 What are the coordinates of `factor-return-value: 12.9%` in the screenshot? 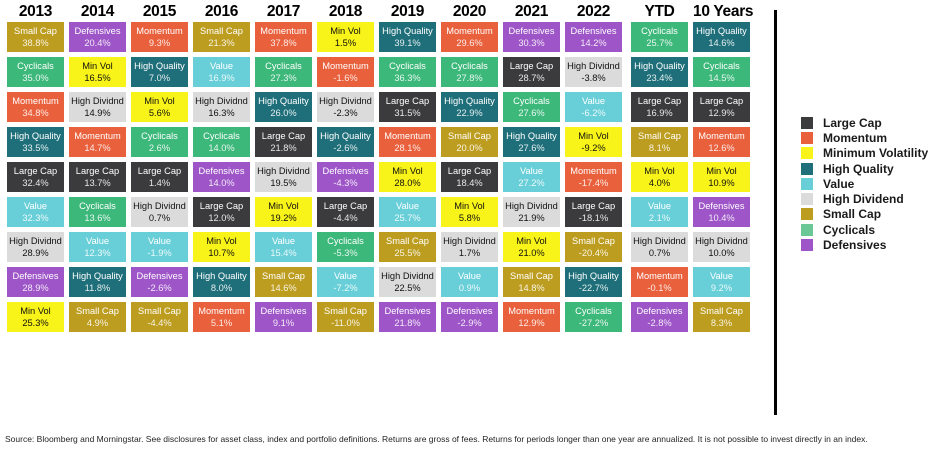 It's located at (721, 112).